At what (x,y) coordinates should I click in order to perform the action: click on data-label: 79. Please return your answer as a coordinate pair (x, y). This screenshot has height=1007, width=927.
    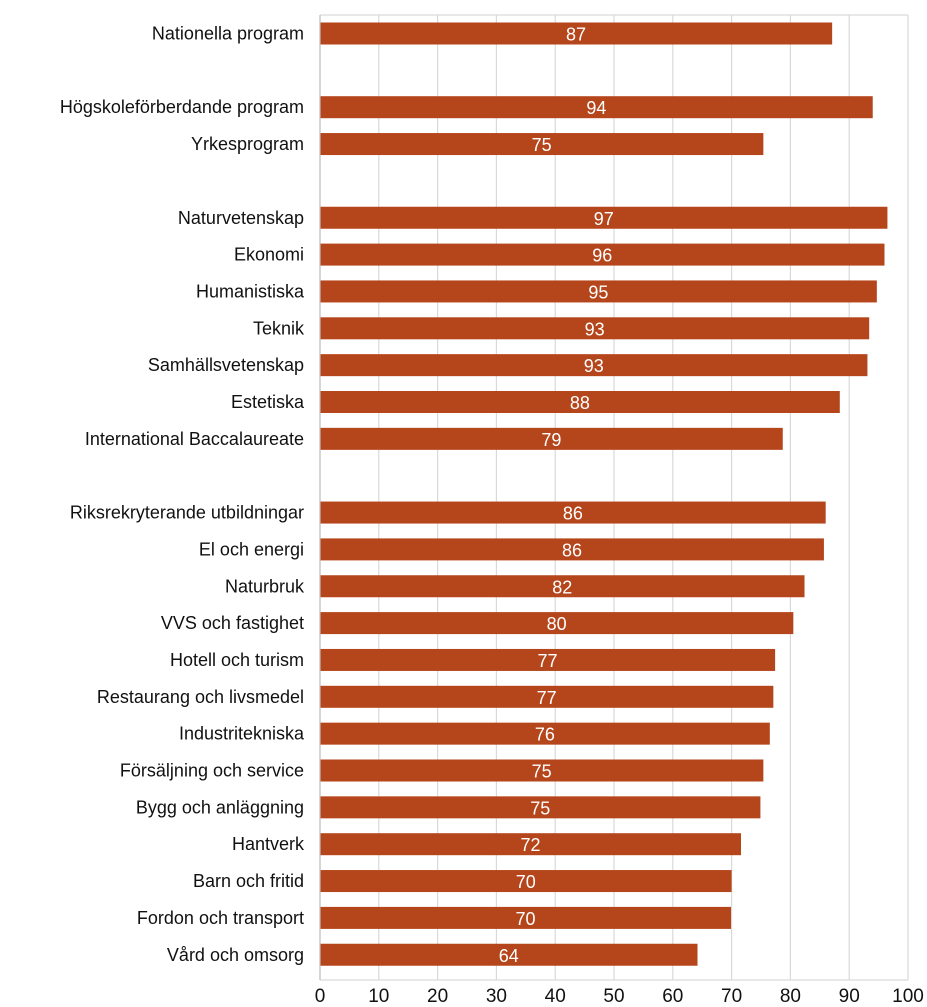
    Looking at the image, I should click on (551, 440).